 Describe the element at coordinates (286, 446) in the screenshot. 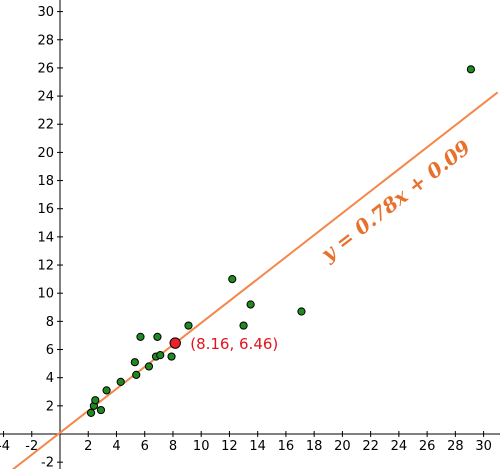

I see `x-tick-label: 16` at that location.